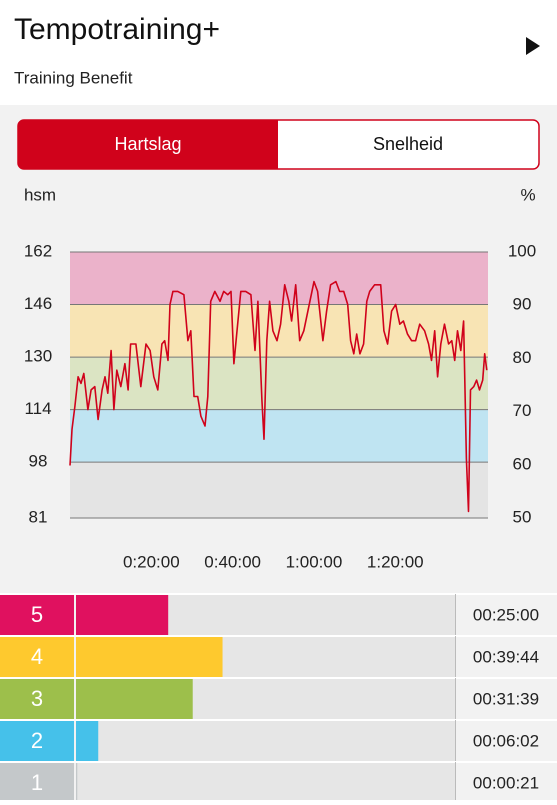 The image size is (557, 805). What do you see at coordinates (40, 194) in the screenshot?
I see `y-axis-label: hsm` at bounding box center [40, 194].